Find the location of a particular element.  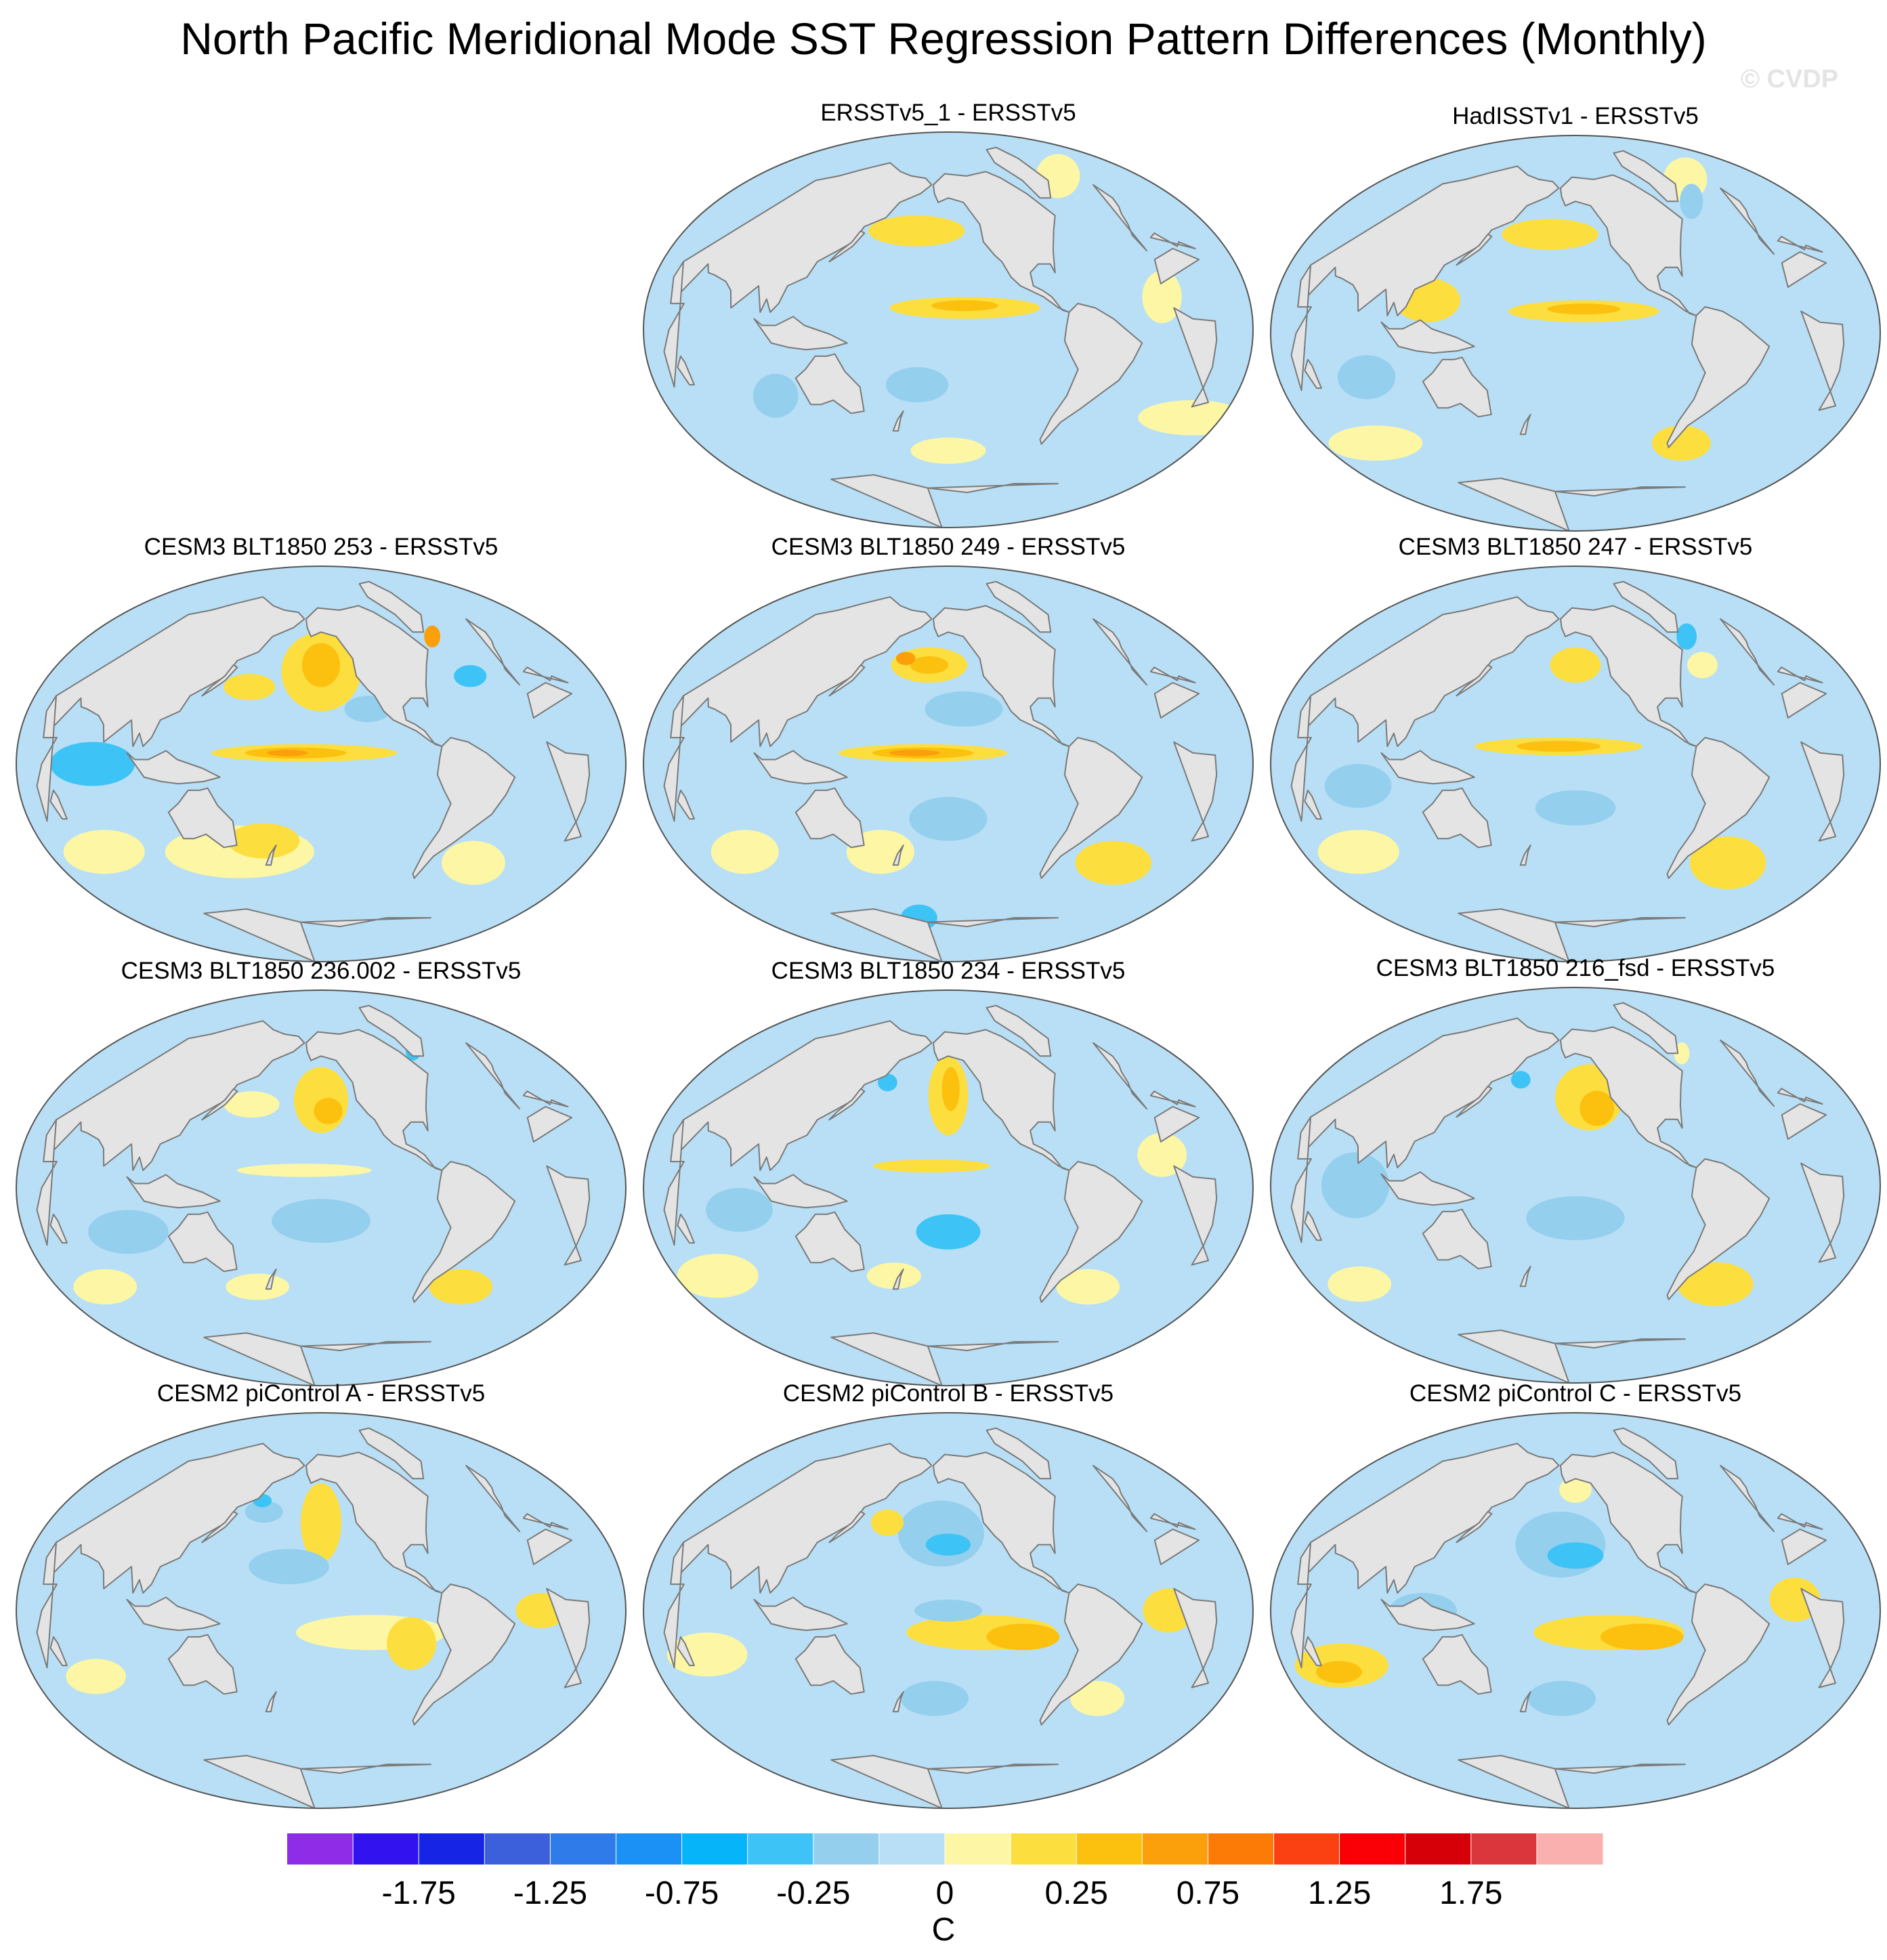

map-panel-ersstv5-1: ERSSTv5_1 - ERSSTv5 is located at coordinates (949, 315).